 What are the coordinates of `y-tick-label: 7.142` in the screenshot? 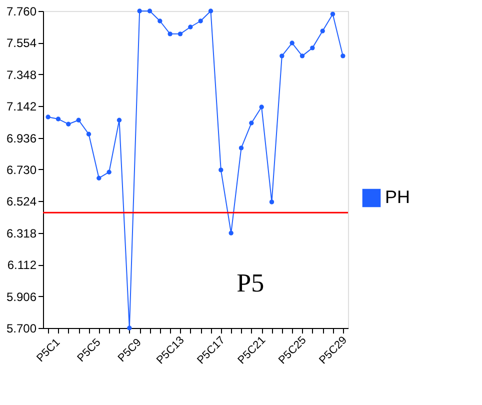 It's located at (21, 107).